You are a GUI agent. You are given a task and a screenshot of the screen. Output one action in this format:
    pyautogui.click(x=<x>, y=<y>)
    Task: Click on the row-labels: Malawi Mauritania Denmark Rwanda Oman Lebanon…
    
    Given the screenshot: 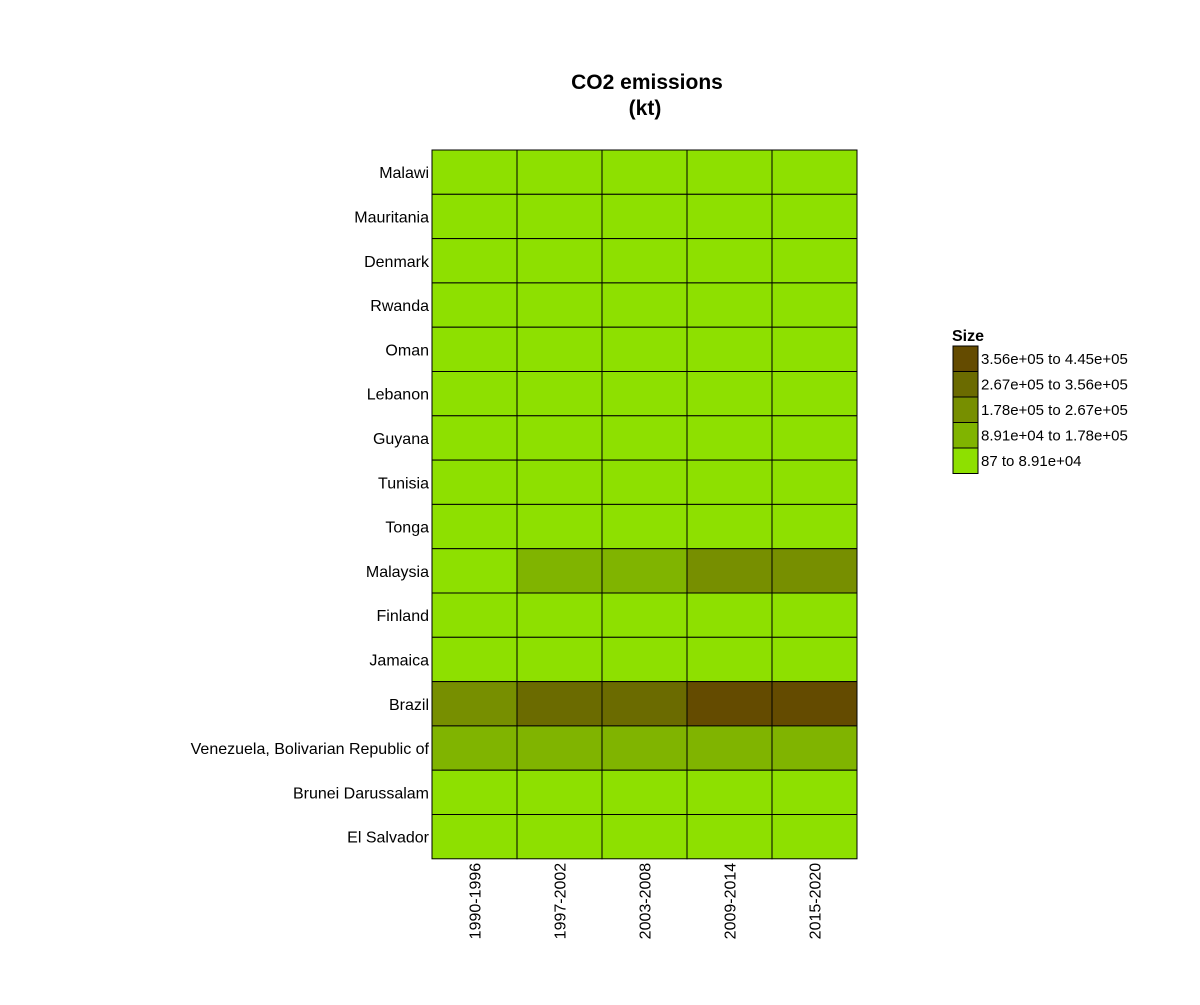 What is the action you would take?
    pyautogui.click(x=310, y=506)
    